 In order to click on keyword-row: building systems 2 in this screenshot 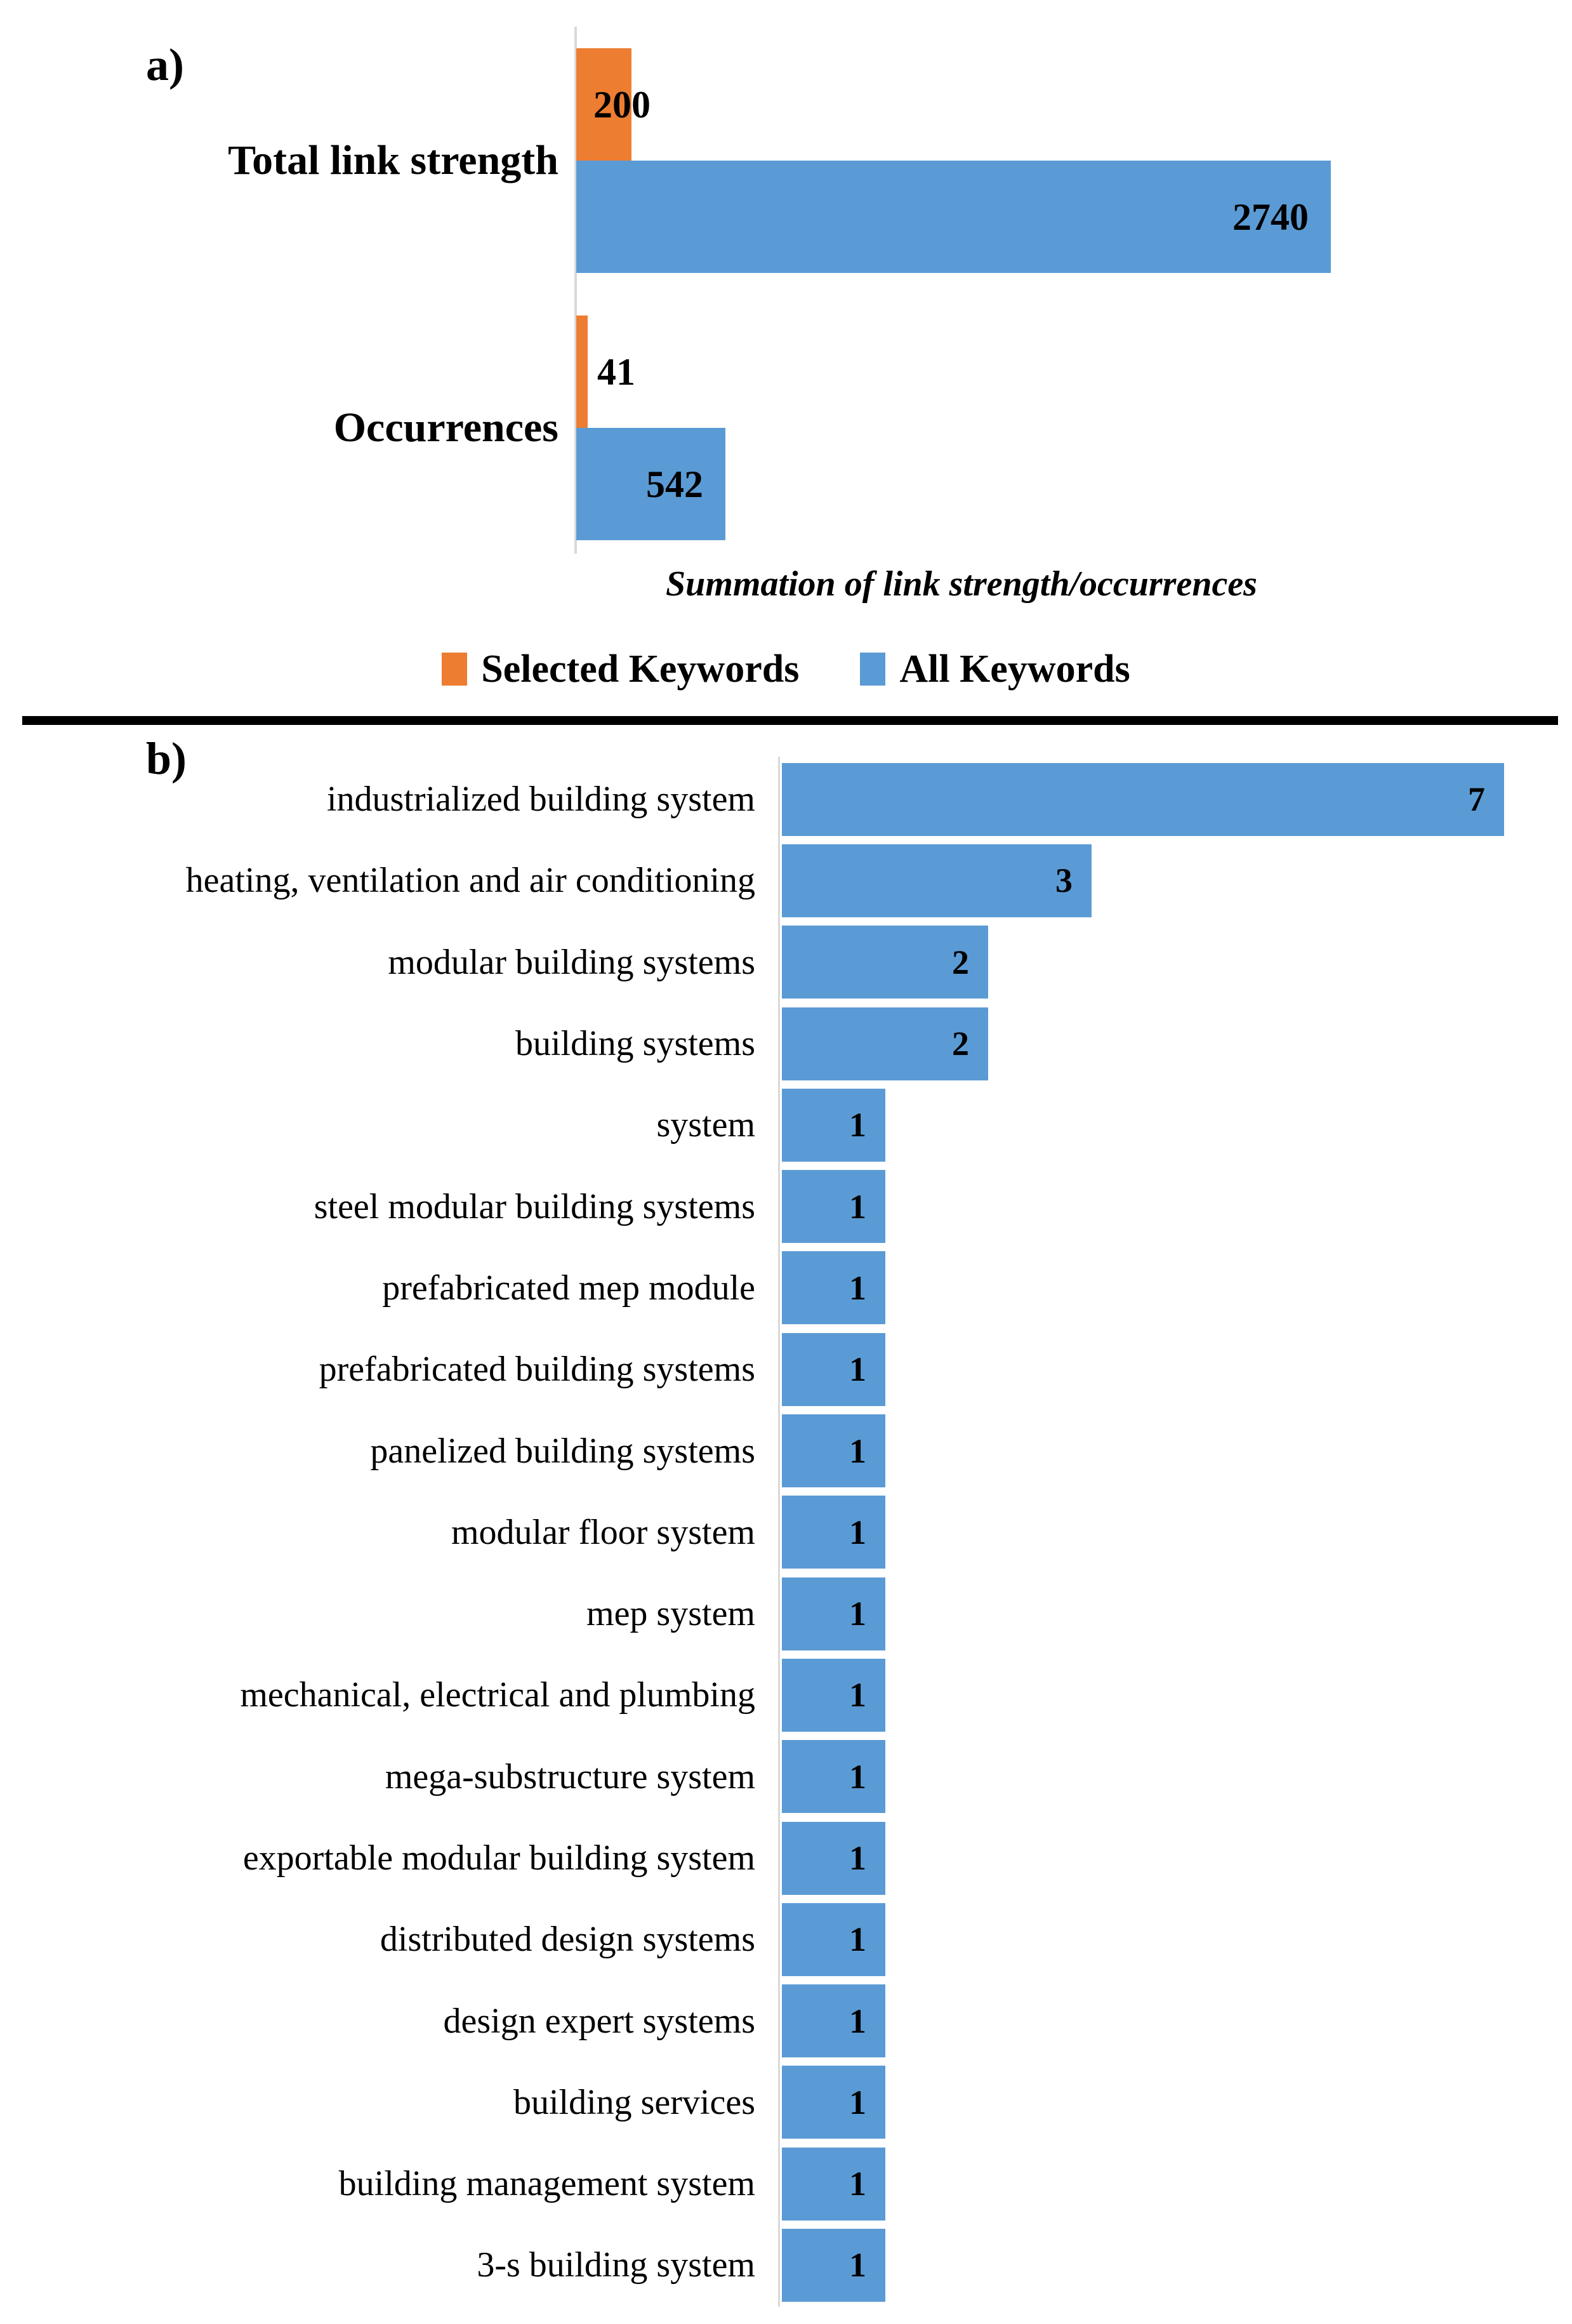, I will do `click(786, 1043)`.